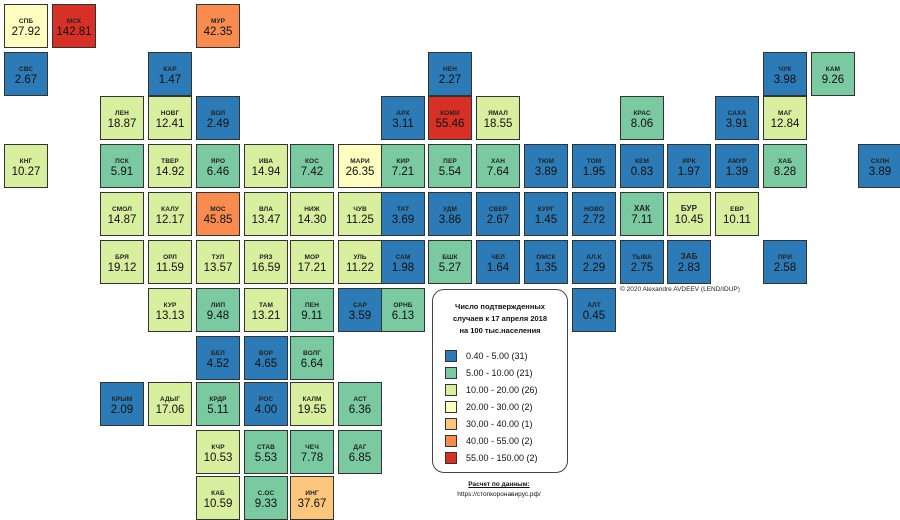 This screenshot has height=520, width=900. What do you see at coordinates (170, 310) in the screenshot?
I see `region-tile: КУР 13.13` at bounding box center [170, 310].